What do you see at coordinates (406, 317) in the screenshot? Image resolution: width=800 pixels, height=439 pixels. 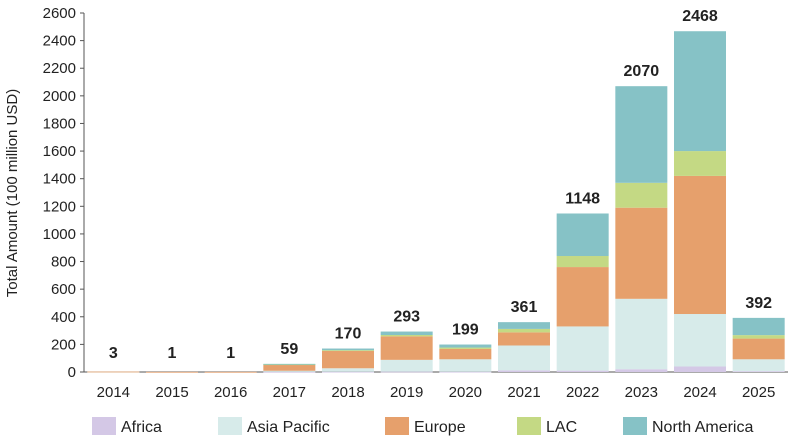 I see `total-label-2019: 293` at bounding box center [406, 317].